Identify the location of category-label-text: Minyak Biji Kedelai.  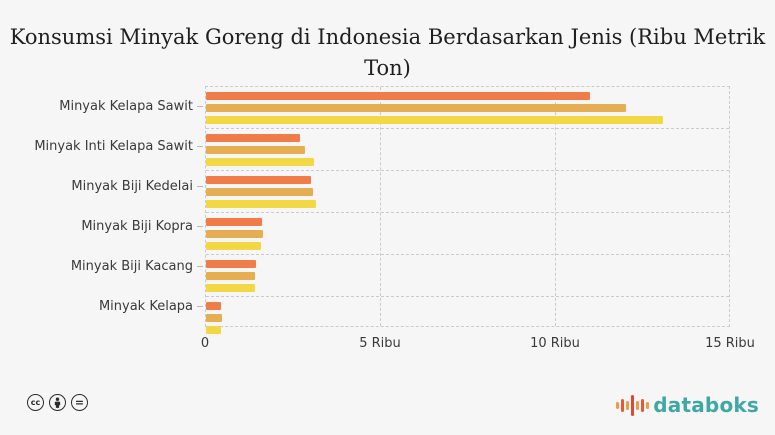
(132, 186).